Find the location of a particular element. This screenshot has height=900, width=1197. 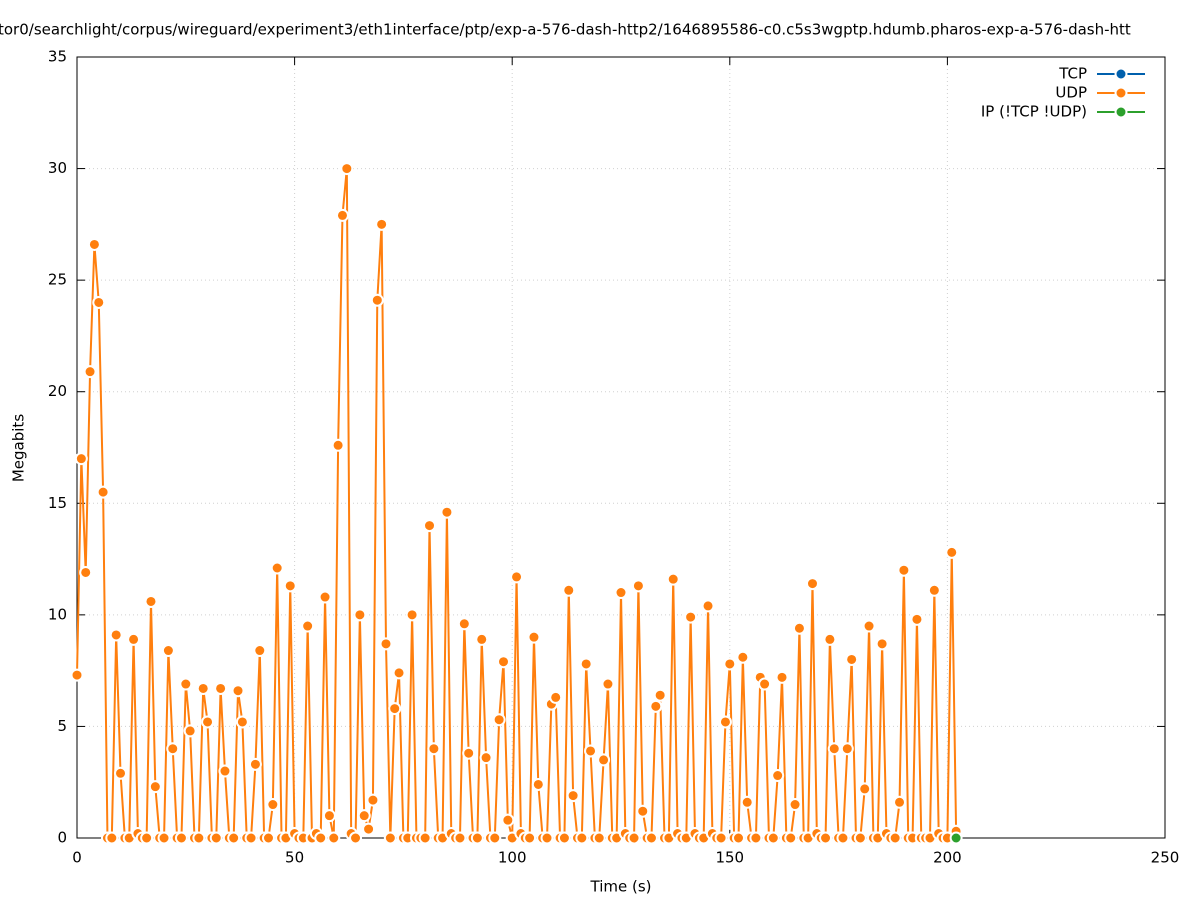

legend-label: IP (!TCP !UDP) is located at coordinates (1034, 112).